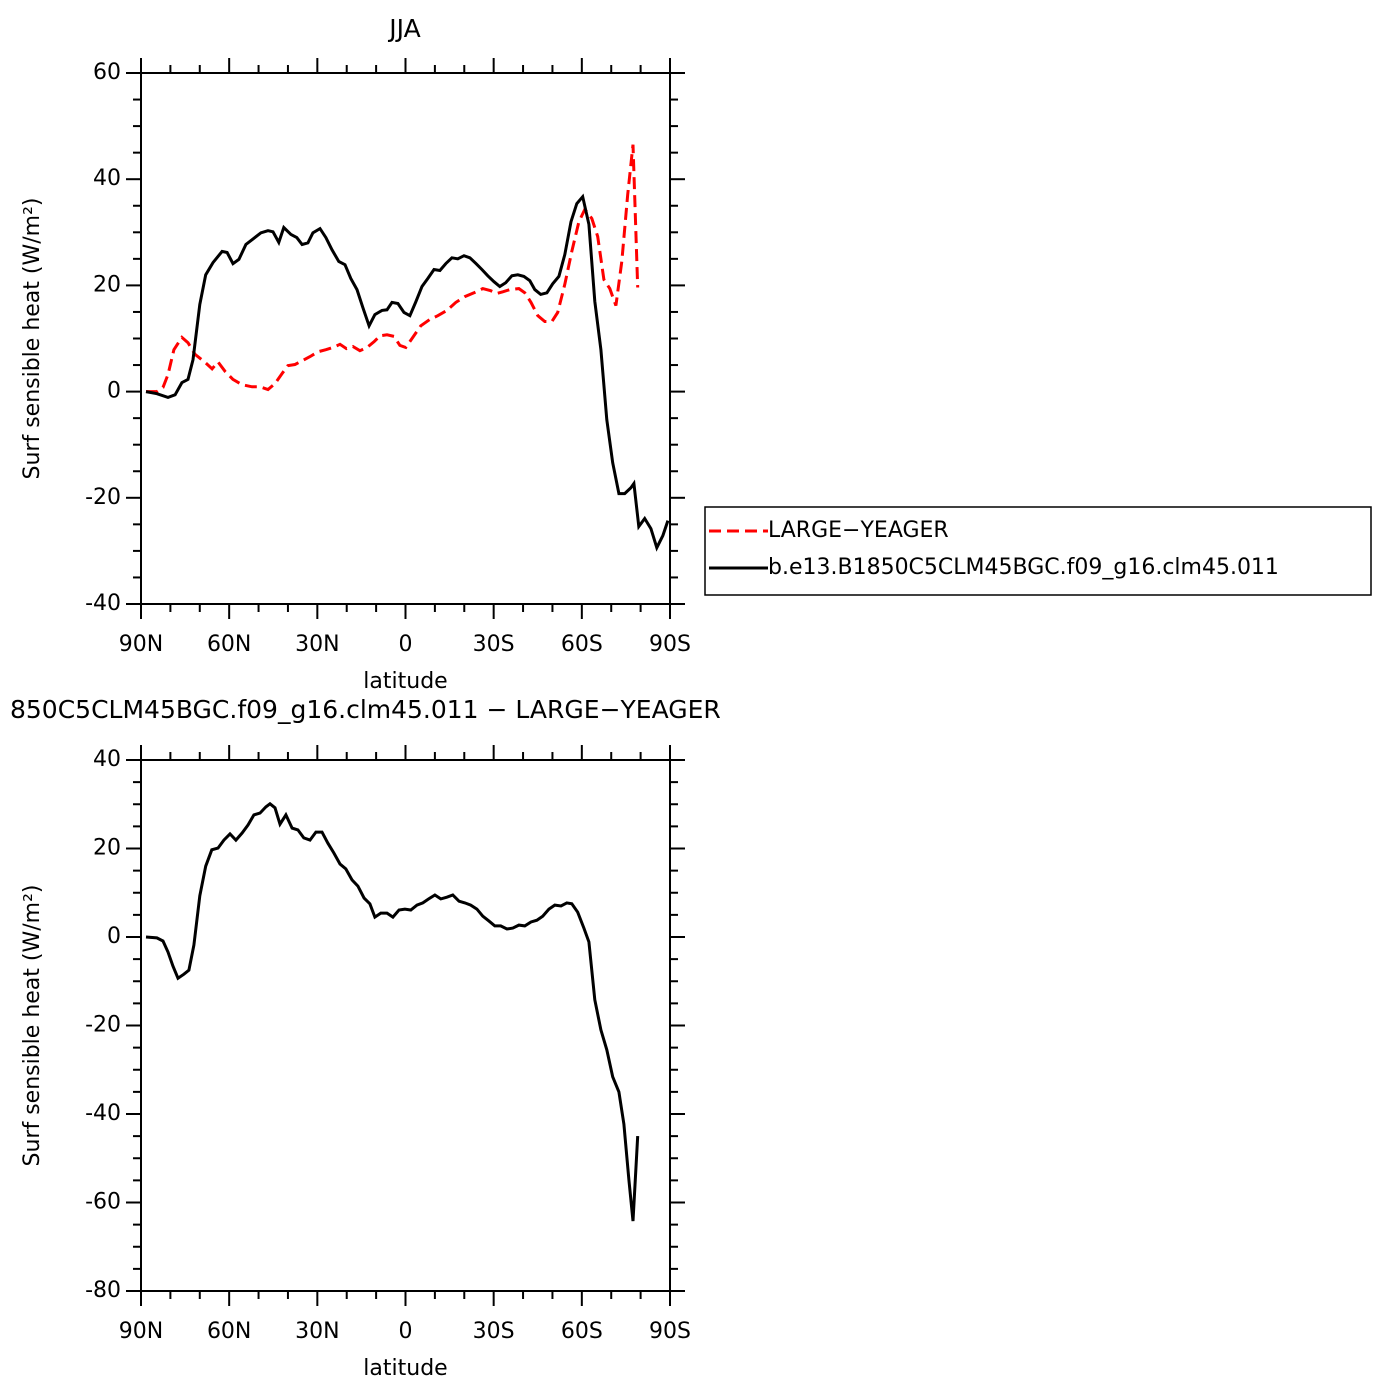 This screenshot has height=1391, width=1391. What do you see at coordinates (103, 1290) in the screenshot?
I see `y-tick-label: -80` at bounding box center [103, 1290].